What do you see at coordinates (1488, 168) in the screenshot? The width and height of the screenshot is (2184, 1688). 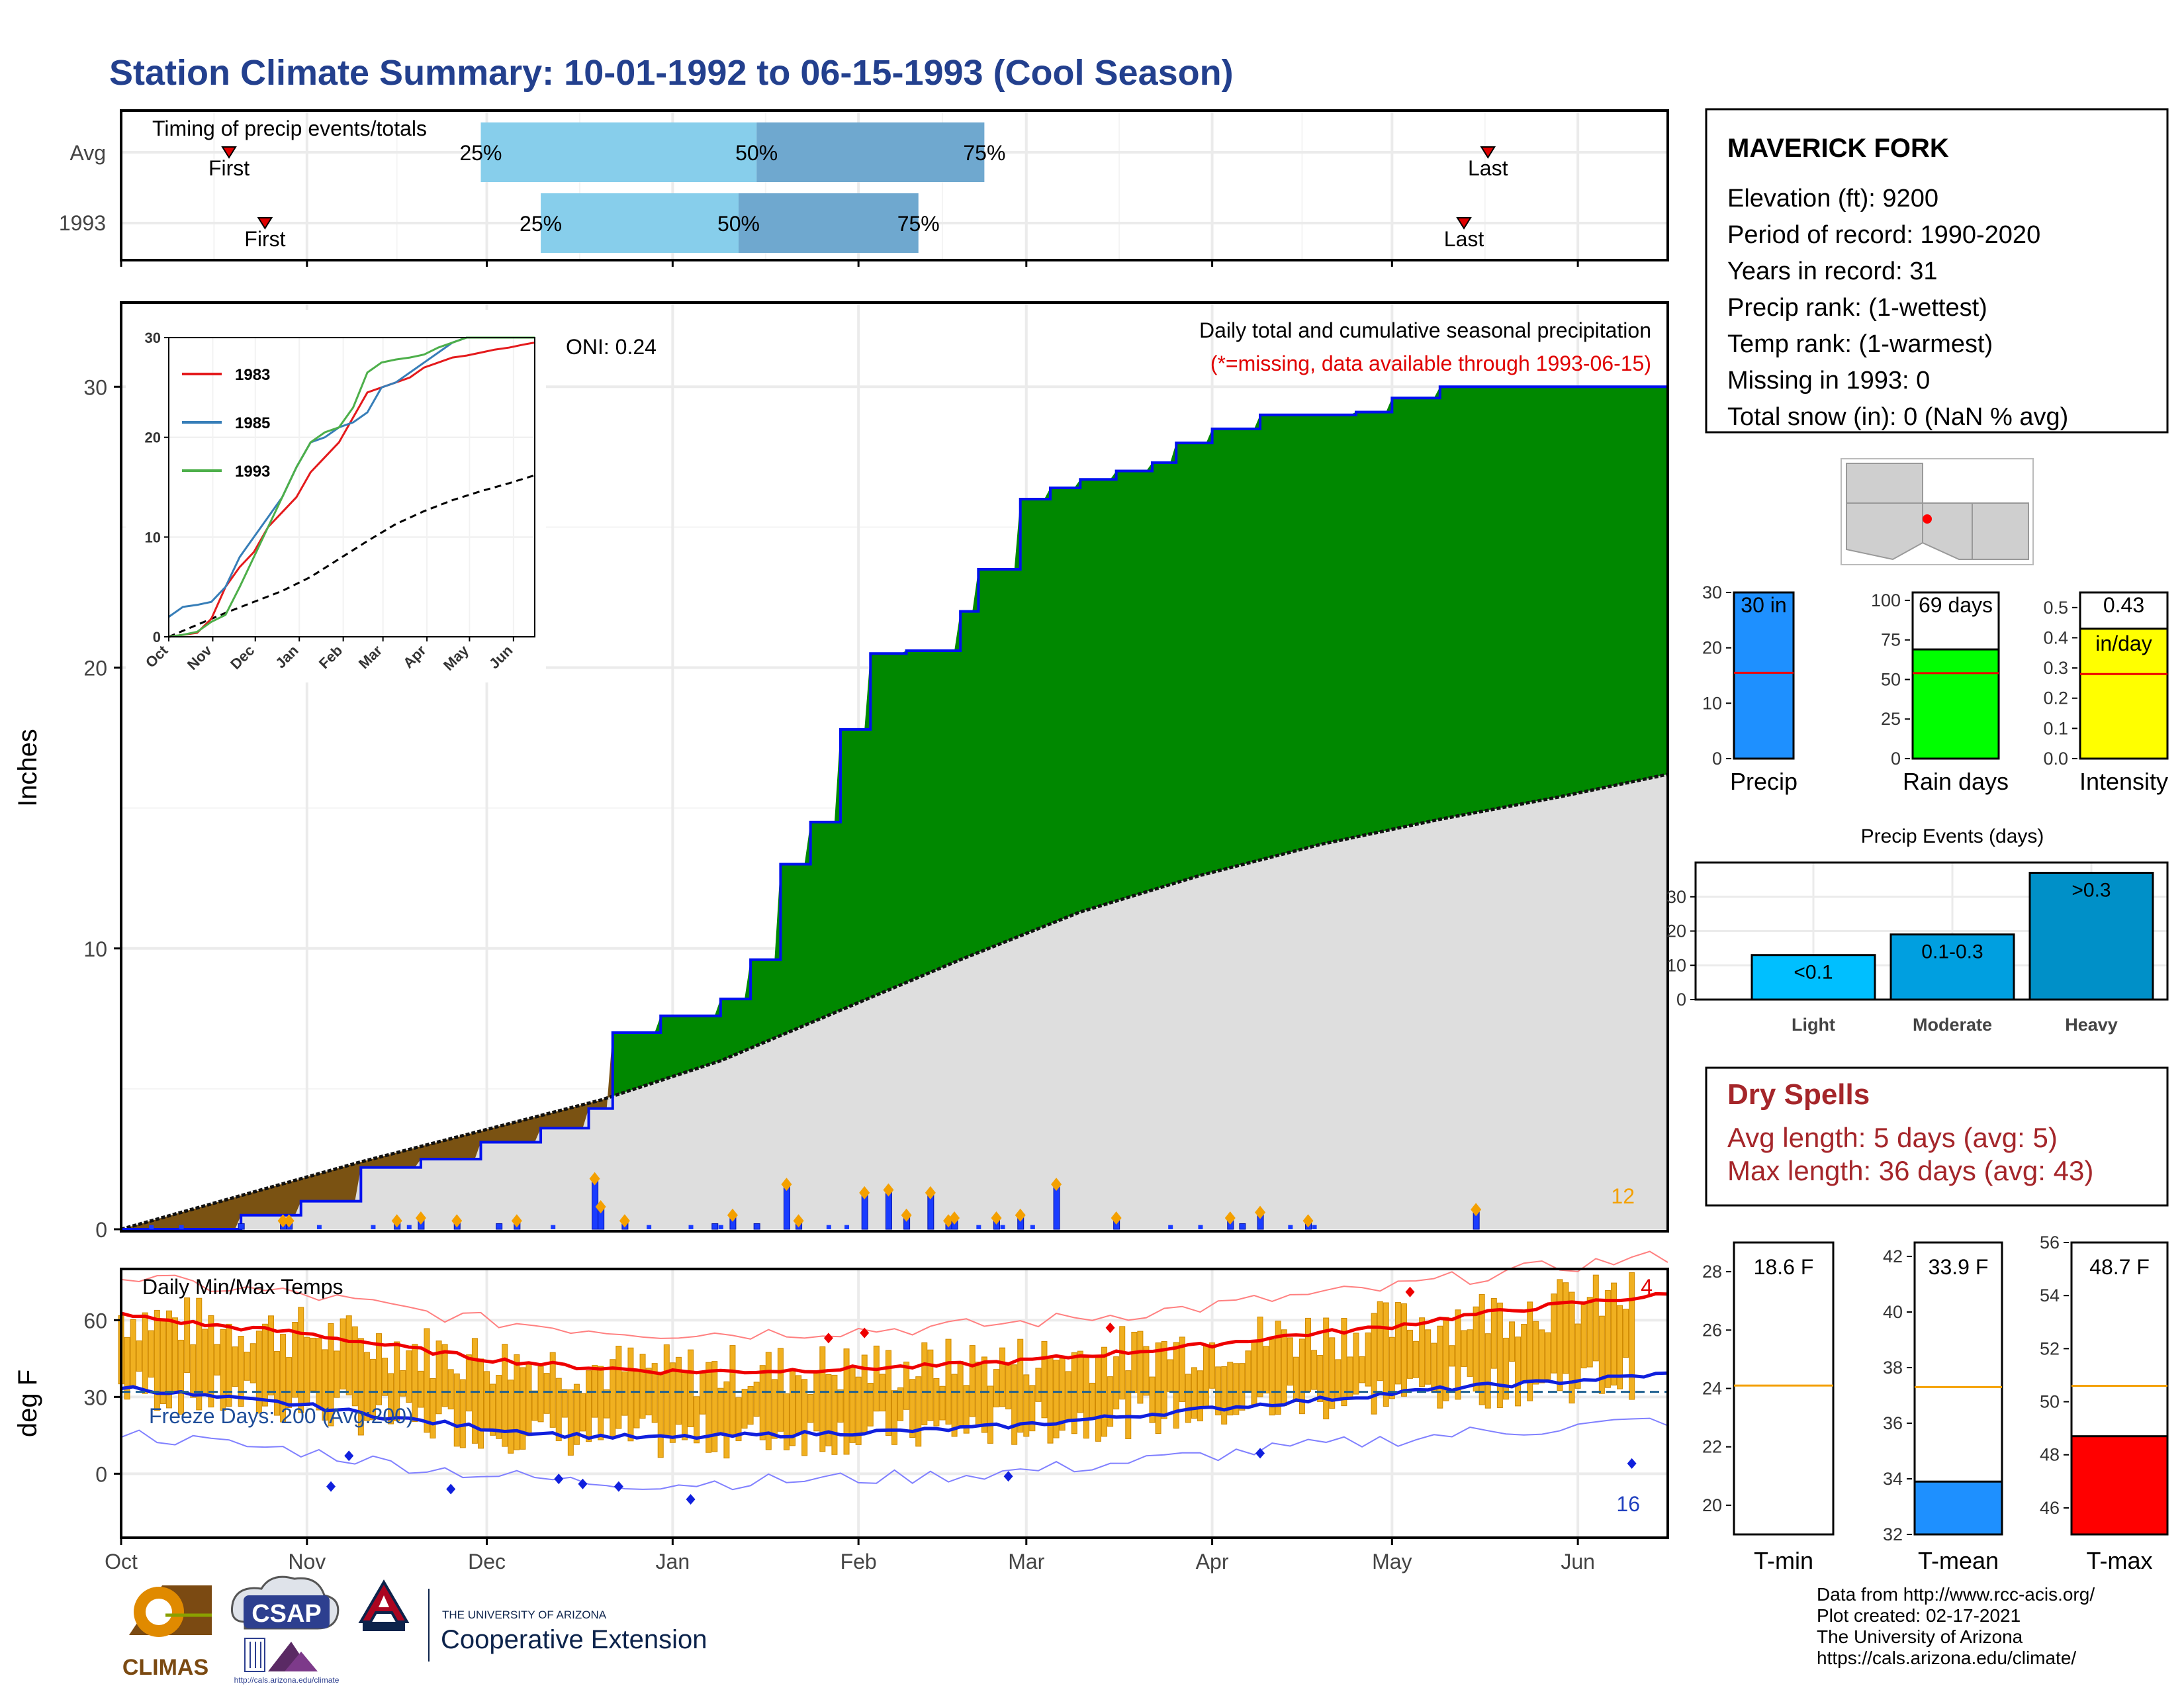 I see `timing-last-label: Last` at bounding box center [1488, 168].